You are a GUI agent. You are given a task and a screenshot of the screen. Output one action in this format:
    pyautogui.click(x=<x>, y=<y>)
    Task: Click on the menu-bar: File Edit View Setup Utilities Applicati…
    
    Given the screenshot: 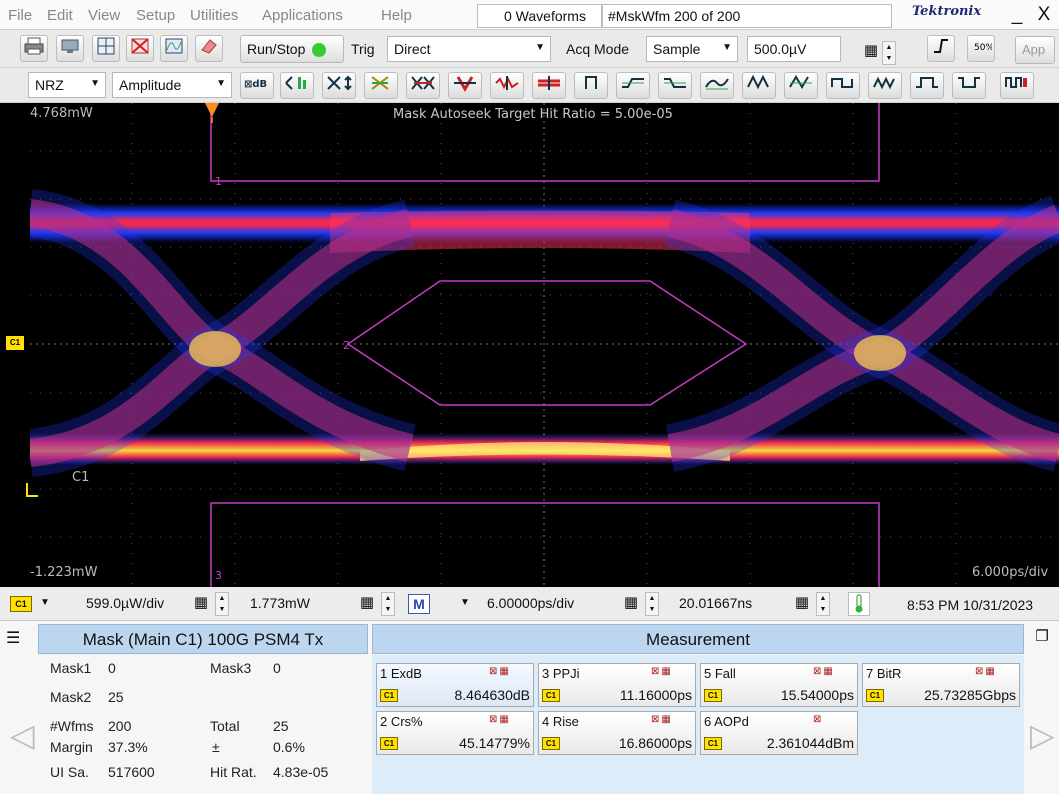 What is the action you would take?
    pyautogui.click(x=529, y=15)
    